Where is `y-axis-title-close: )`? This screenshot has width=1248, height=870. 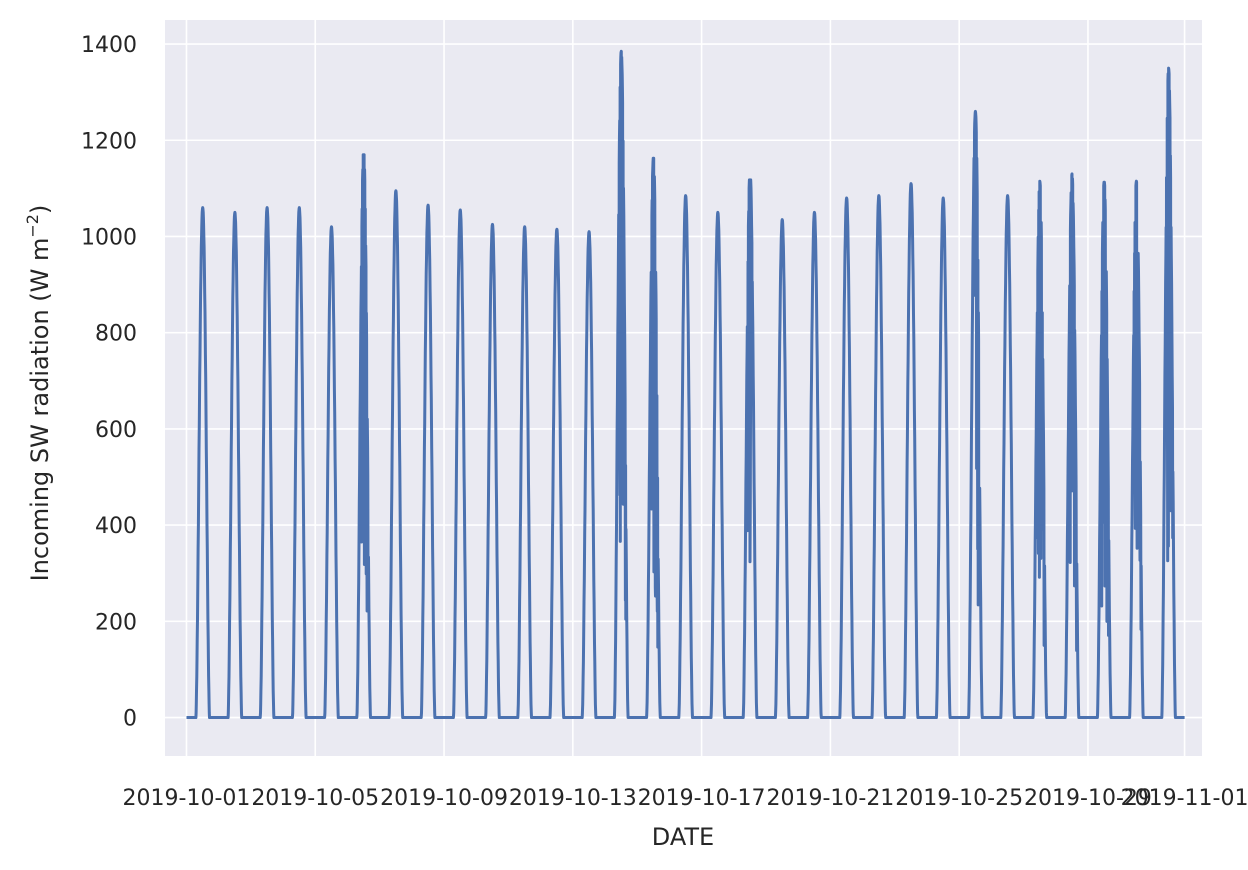
y-axis-title-close: ) is located at coordinates (40, 209).